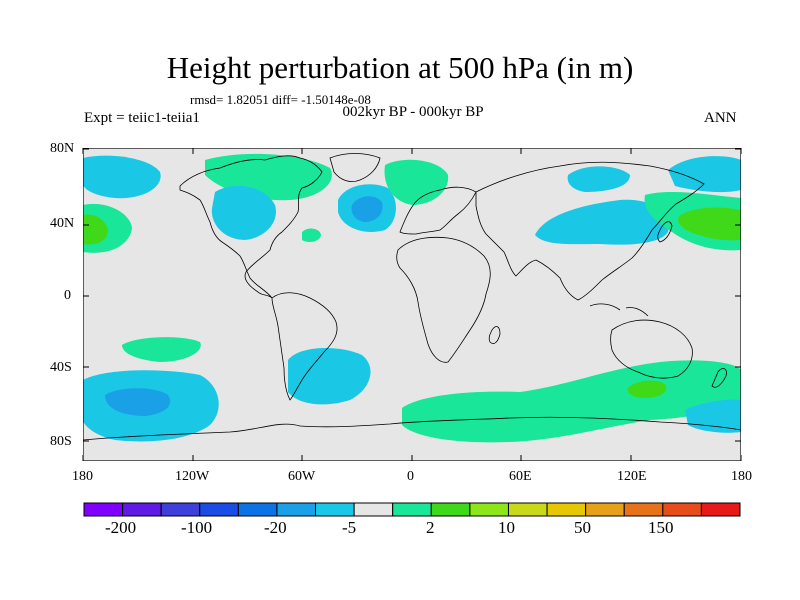 This screenshot has width=800, height=600. What do you see at coordinates (632, 476) in the screenshot?
I see `x-tick-label: 120E` at bounding box center [632, 476].